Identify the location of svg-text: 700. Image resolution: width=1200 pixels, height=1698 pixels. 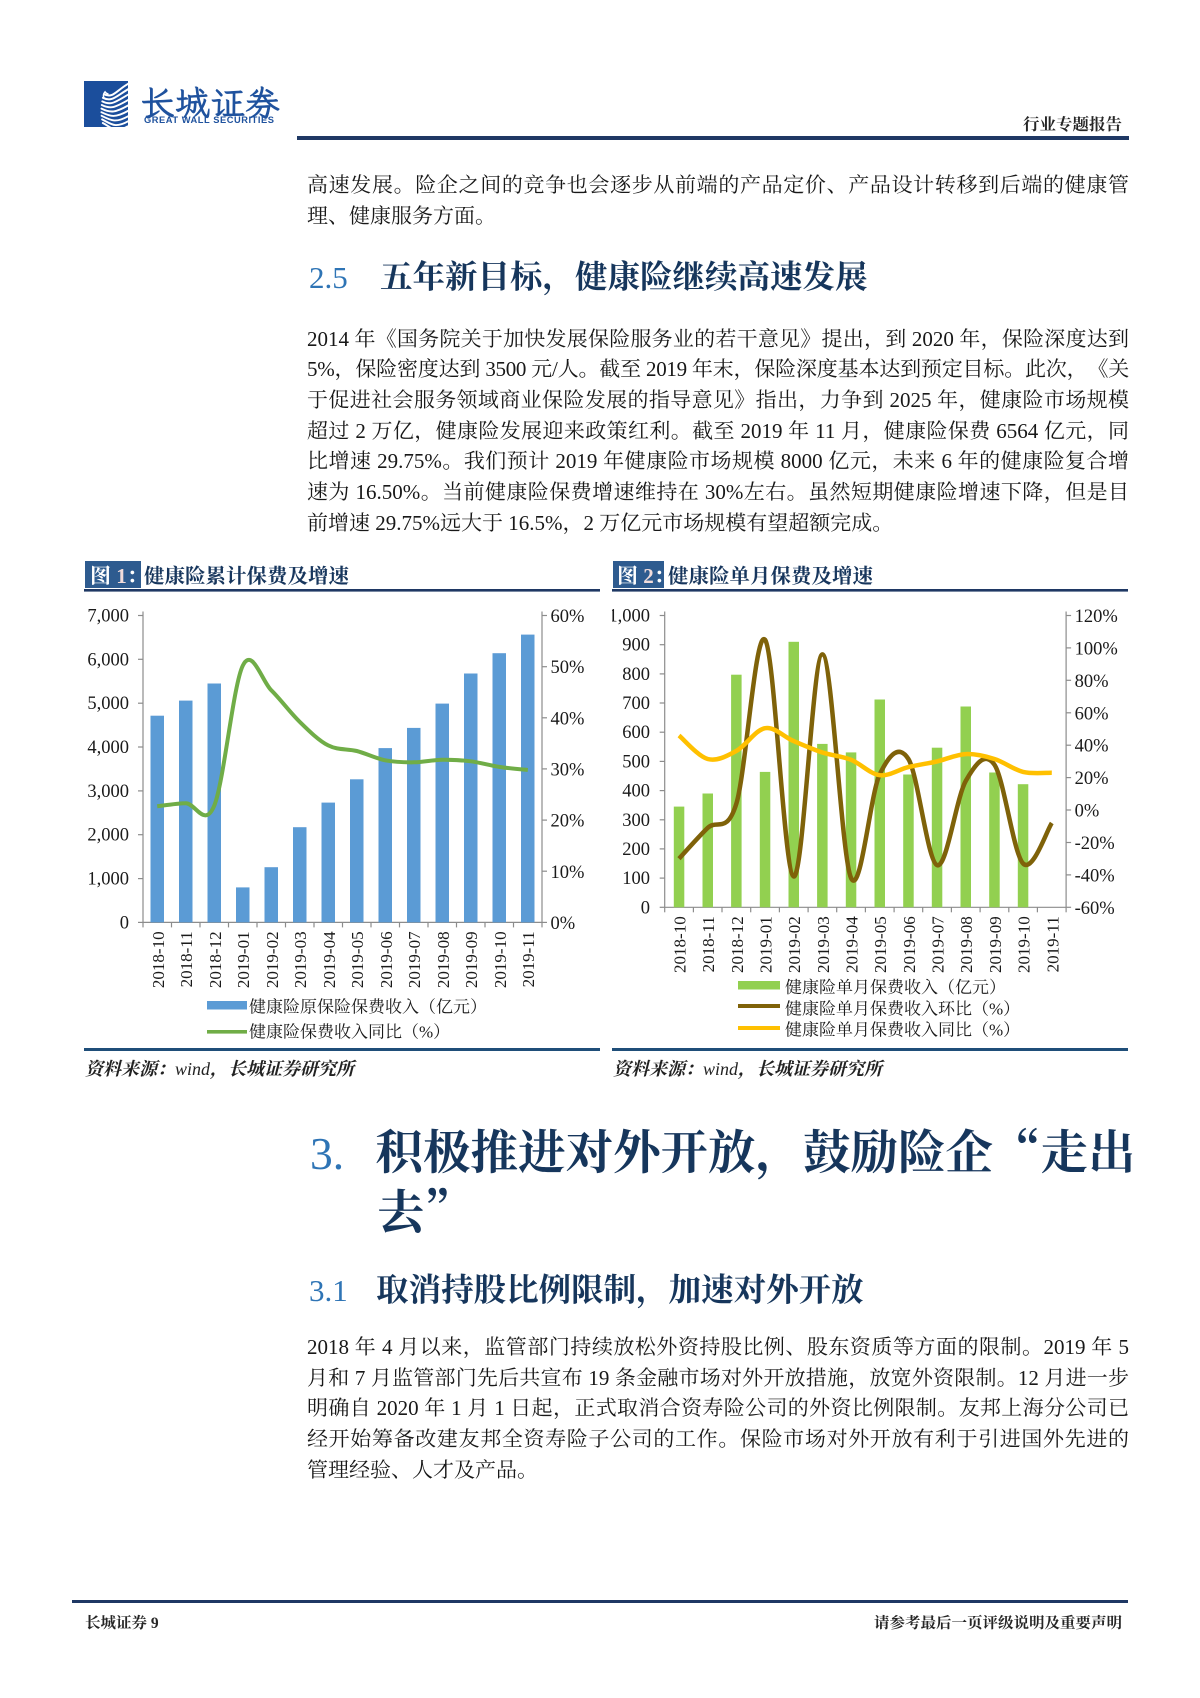
(636, 702).